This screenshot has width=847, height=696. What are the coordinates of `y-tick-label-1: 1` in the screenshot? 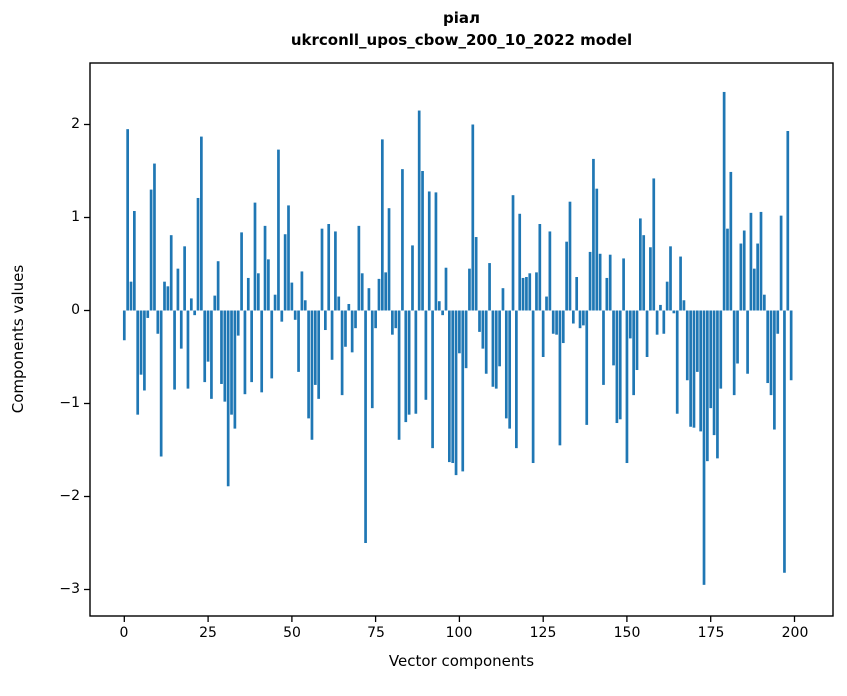 It's located at (75, 217).